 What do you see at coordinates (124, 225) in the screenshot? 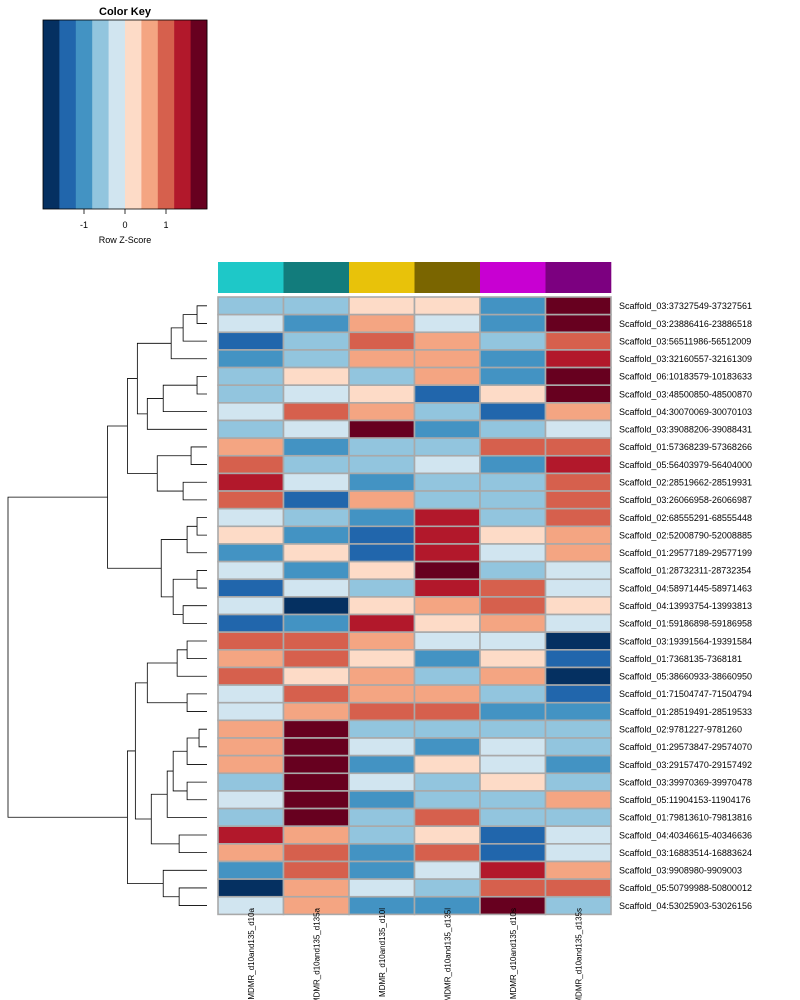
I see `color-key-tick-label: 0` at bounding box center [124, 225].